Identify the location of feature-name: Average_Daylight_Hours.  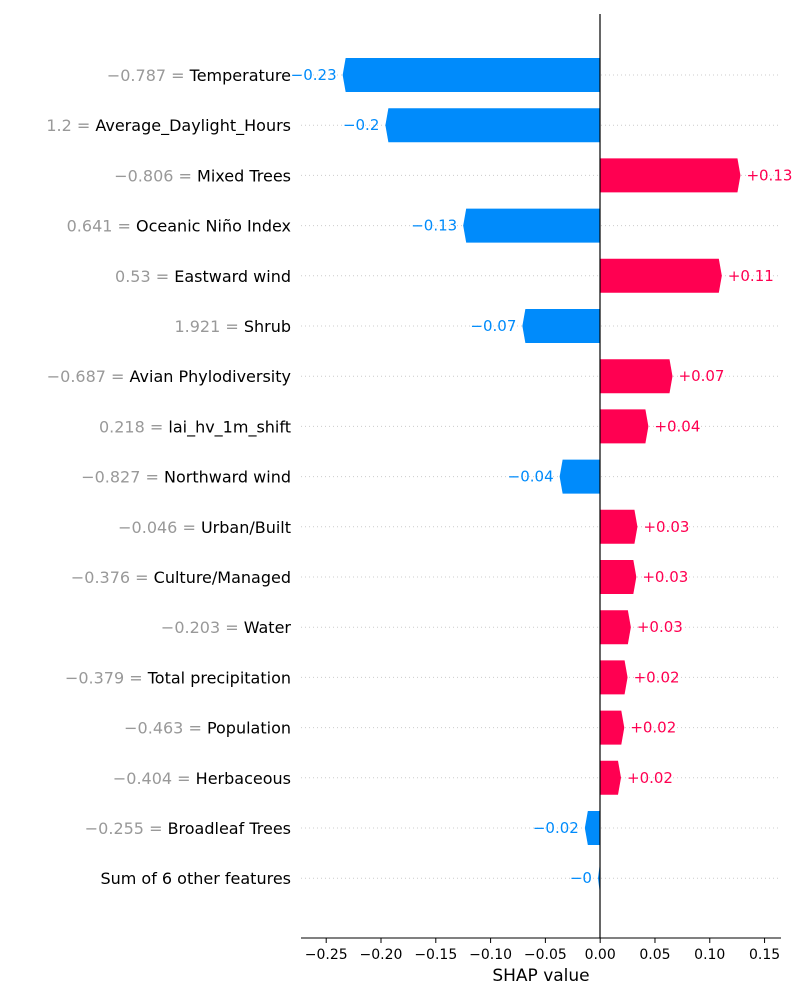
(193, 126).